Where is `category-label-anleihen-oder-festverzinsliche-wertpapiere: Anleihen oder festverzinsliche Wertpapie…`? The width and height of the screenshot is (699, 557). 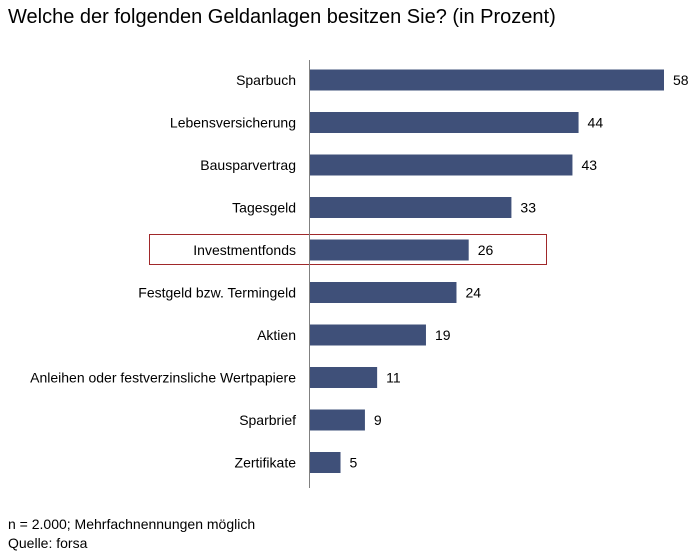
category-label-anleihen-oder-festverzinsliche-wertpapiere: Anleihen oder festverzinsliche Wertpapie… is located at coordinates (163, 378).